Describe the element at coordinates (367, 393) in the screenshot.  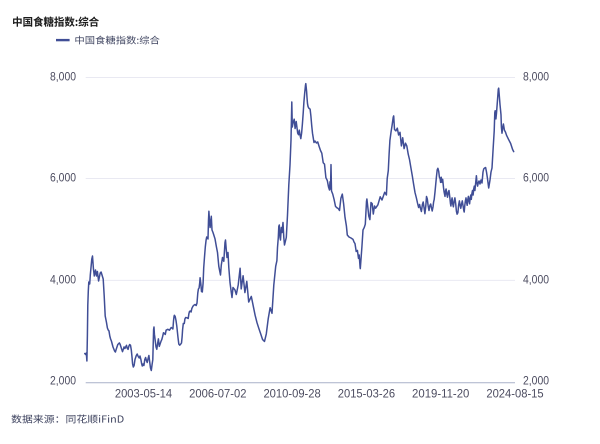
I see `svg-text: 2015-03-26` at that location.